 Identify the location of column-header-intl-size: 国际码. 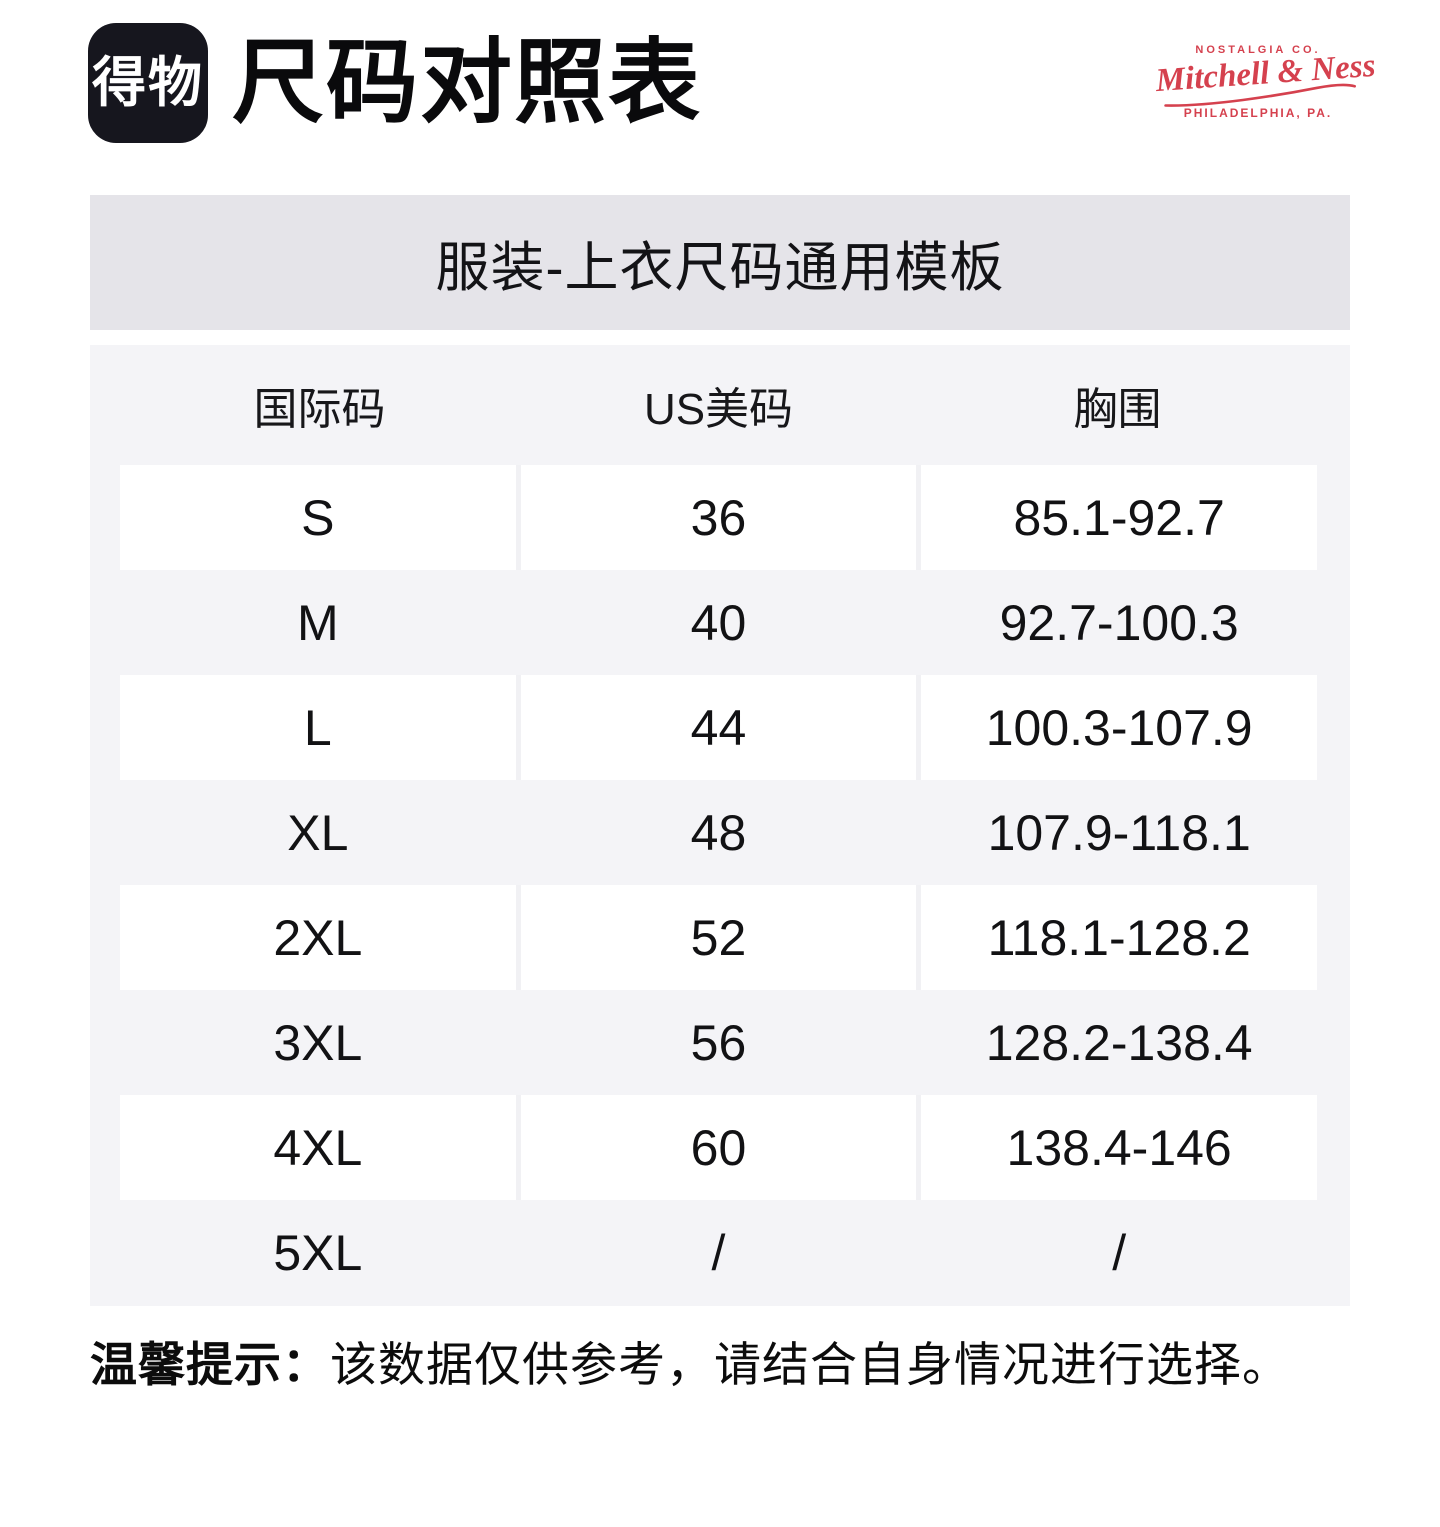
(319, 409).